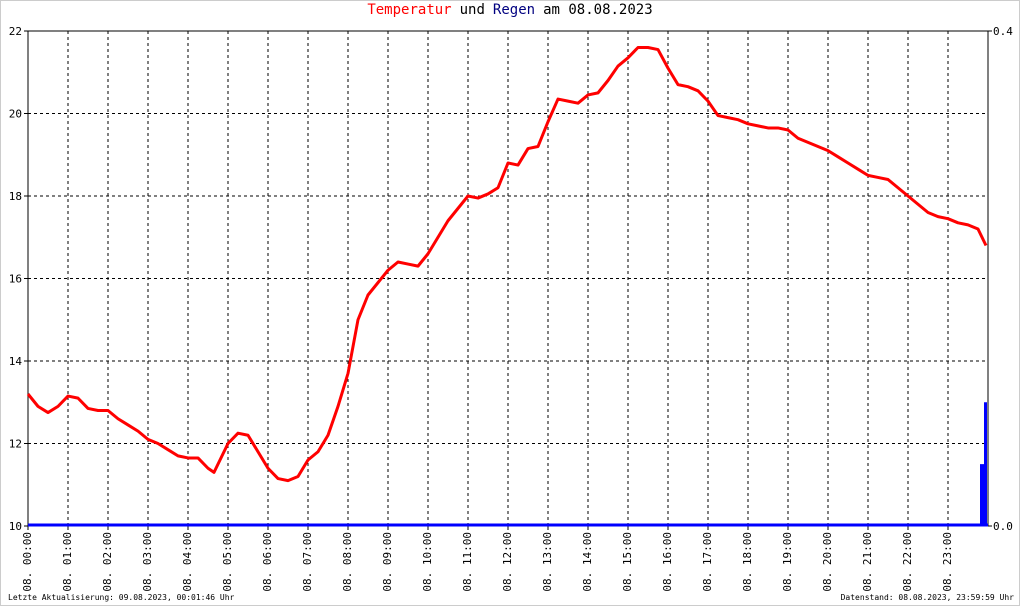 The image size is (1020, 606). Describe the element at coordinates (747, 562) in the screenshot. I see `x-tick-label: 08. 18:00` at that location.